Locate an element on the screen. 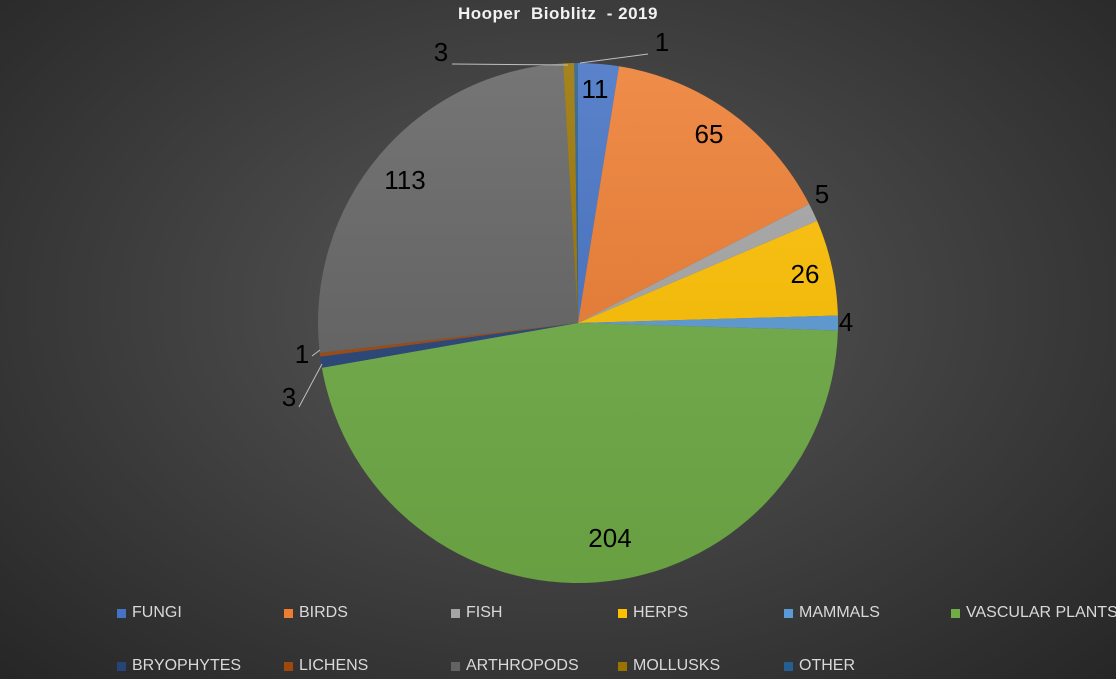  legend-label: MOLLUSKS is located at coordinates (677, 665).